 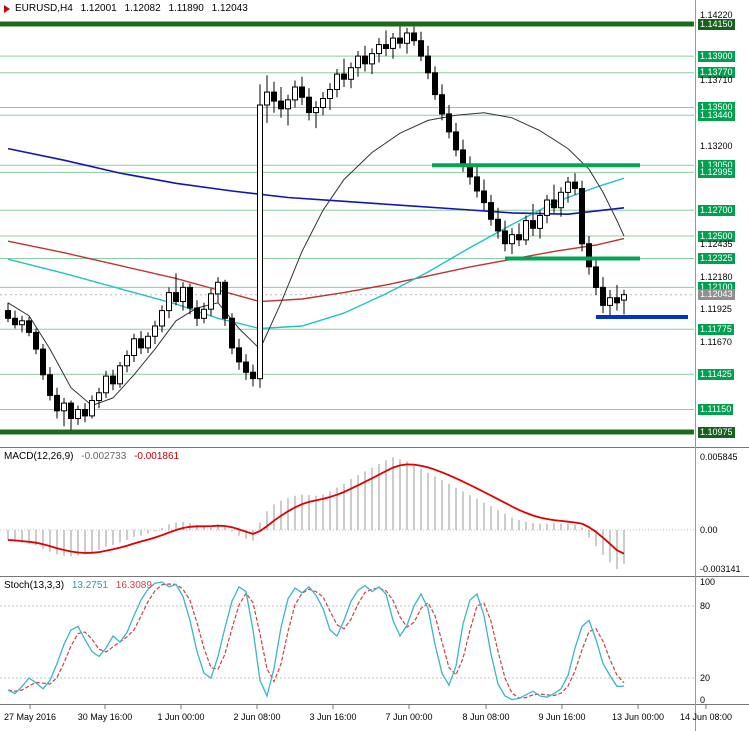 I want to click on time-axis-label: 2 Jun 08:00, so click(x=257, y=717).